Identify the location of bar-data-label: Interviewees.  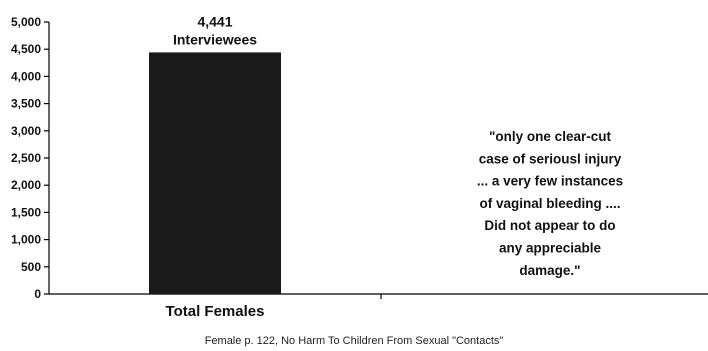
(215, 39).